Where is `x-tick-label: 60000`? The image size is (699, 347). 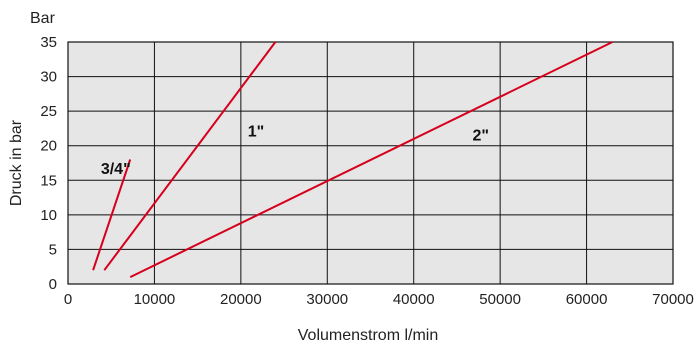
x-tick-label: 60000 is located at coordinates (587, 299).